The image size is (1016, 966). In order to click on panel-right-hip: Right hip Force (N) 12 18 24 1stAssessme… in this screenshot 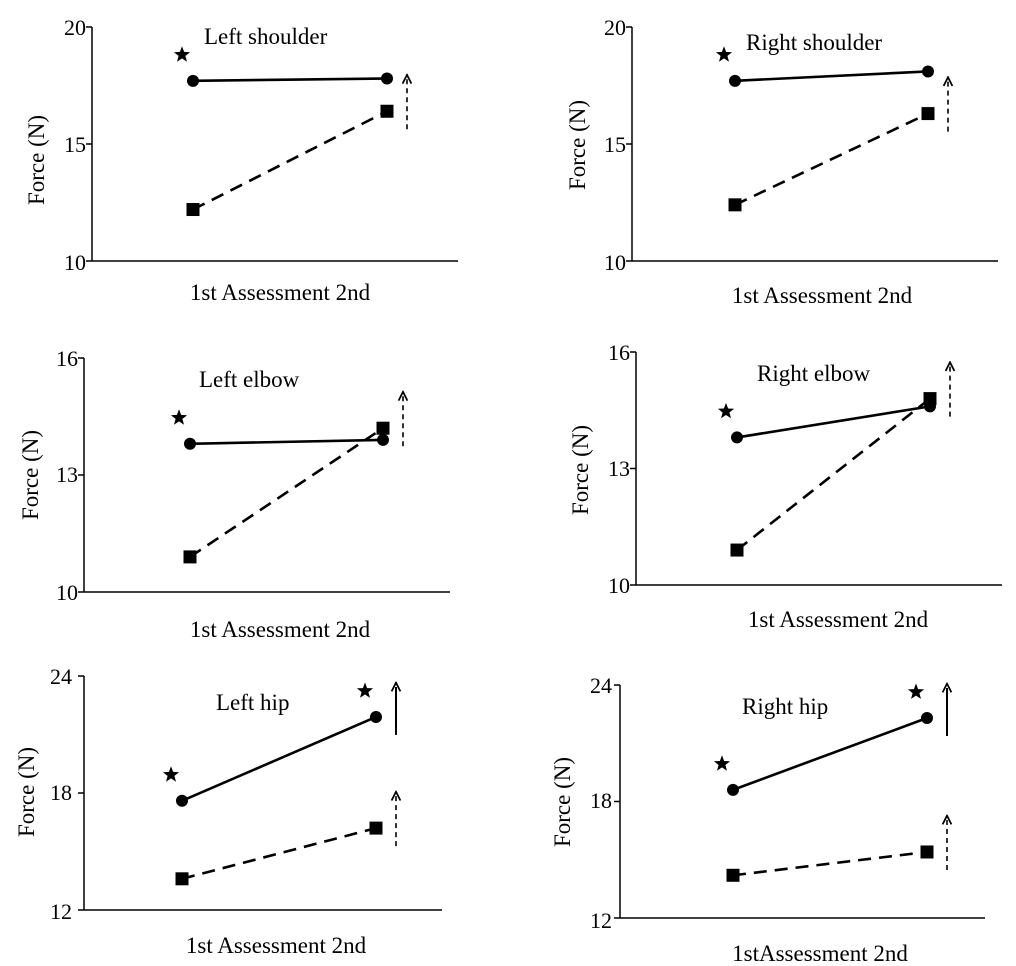, I will do `click(767, 819)`.